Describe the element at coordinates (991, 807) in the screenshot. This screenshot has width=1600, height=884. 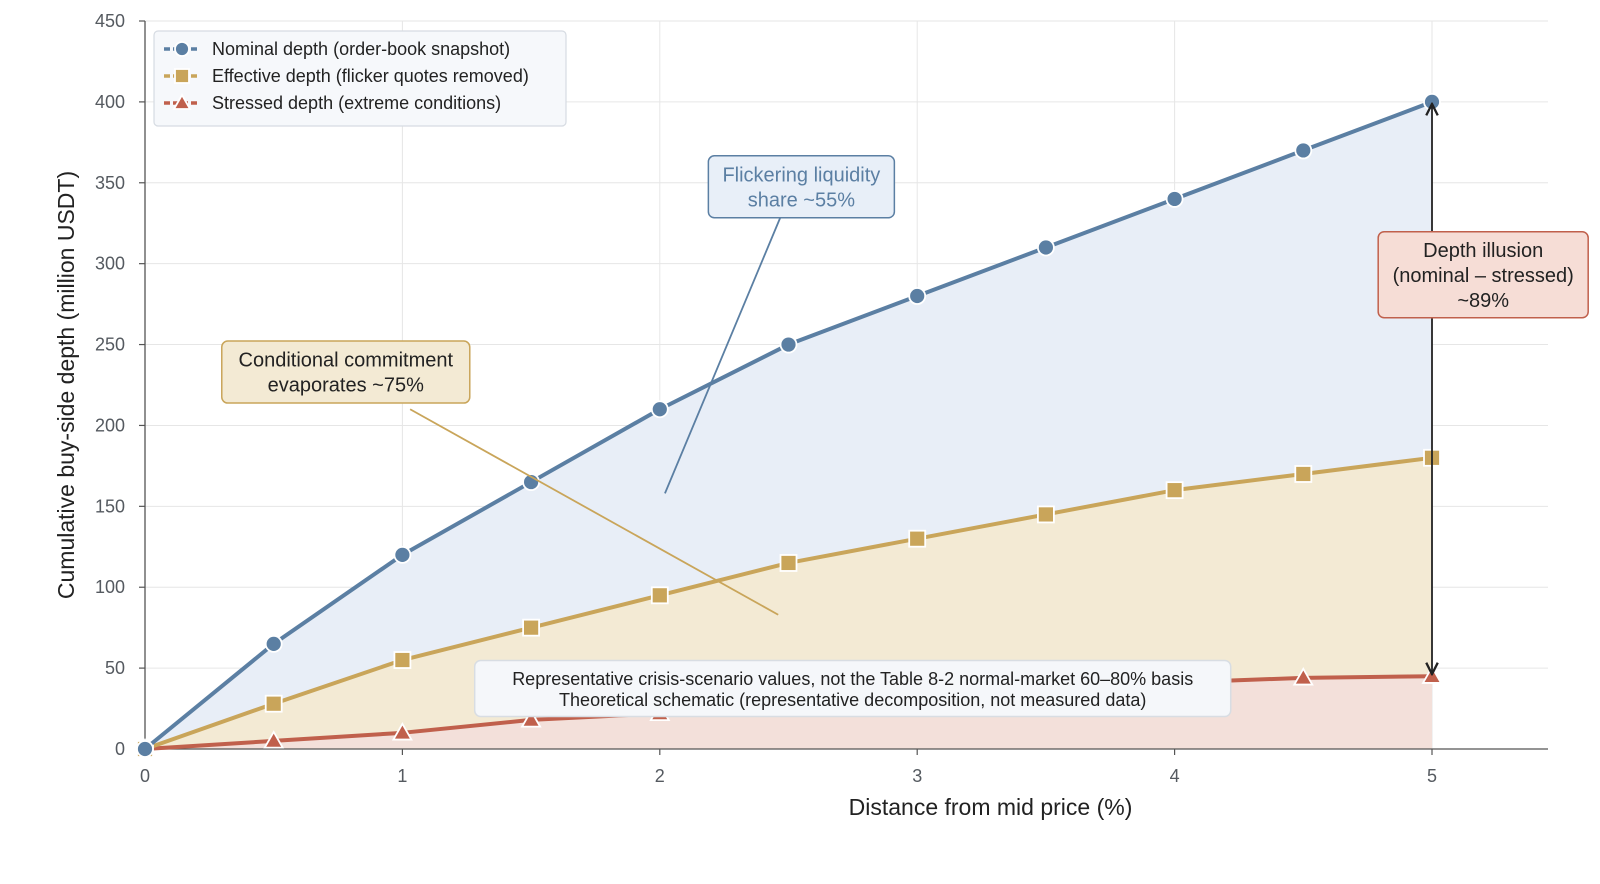
I see `x-axis-title: Distance from mid price (%)` at that location.